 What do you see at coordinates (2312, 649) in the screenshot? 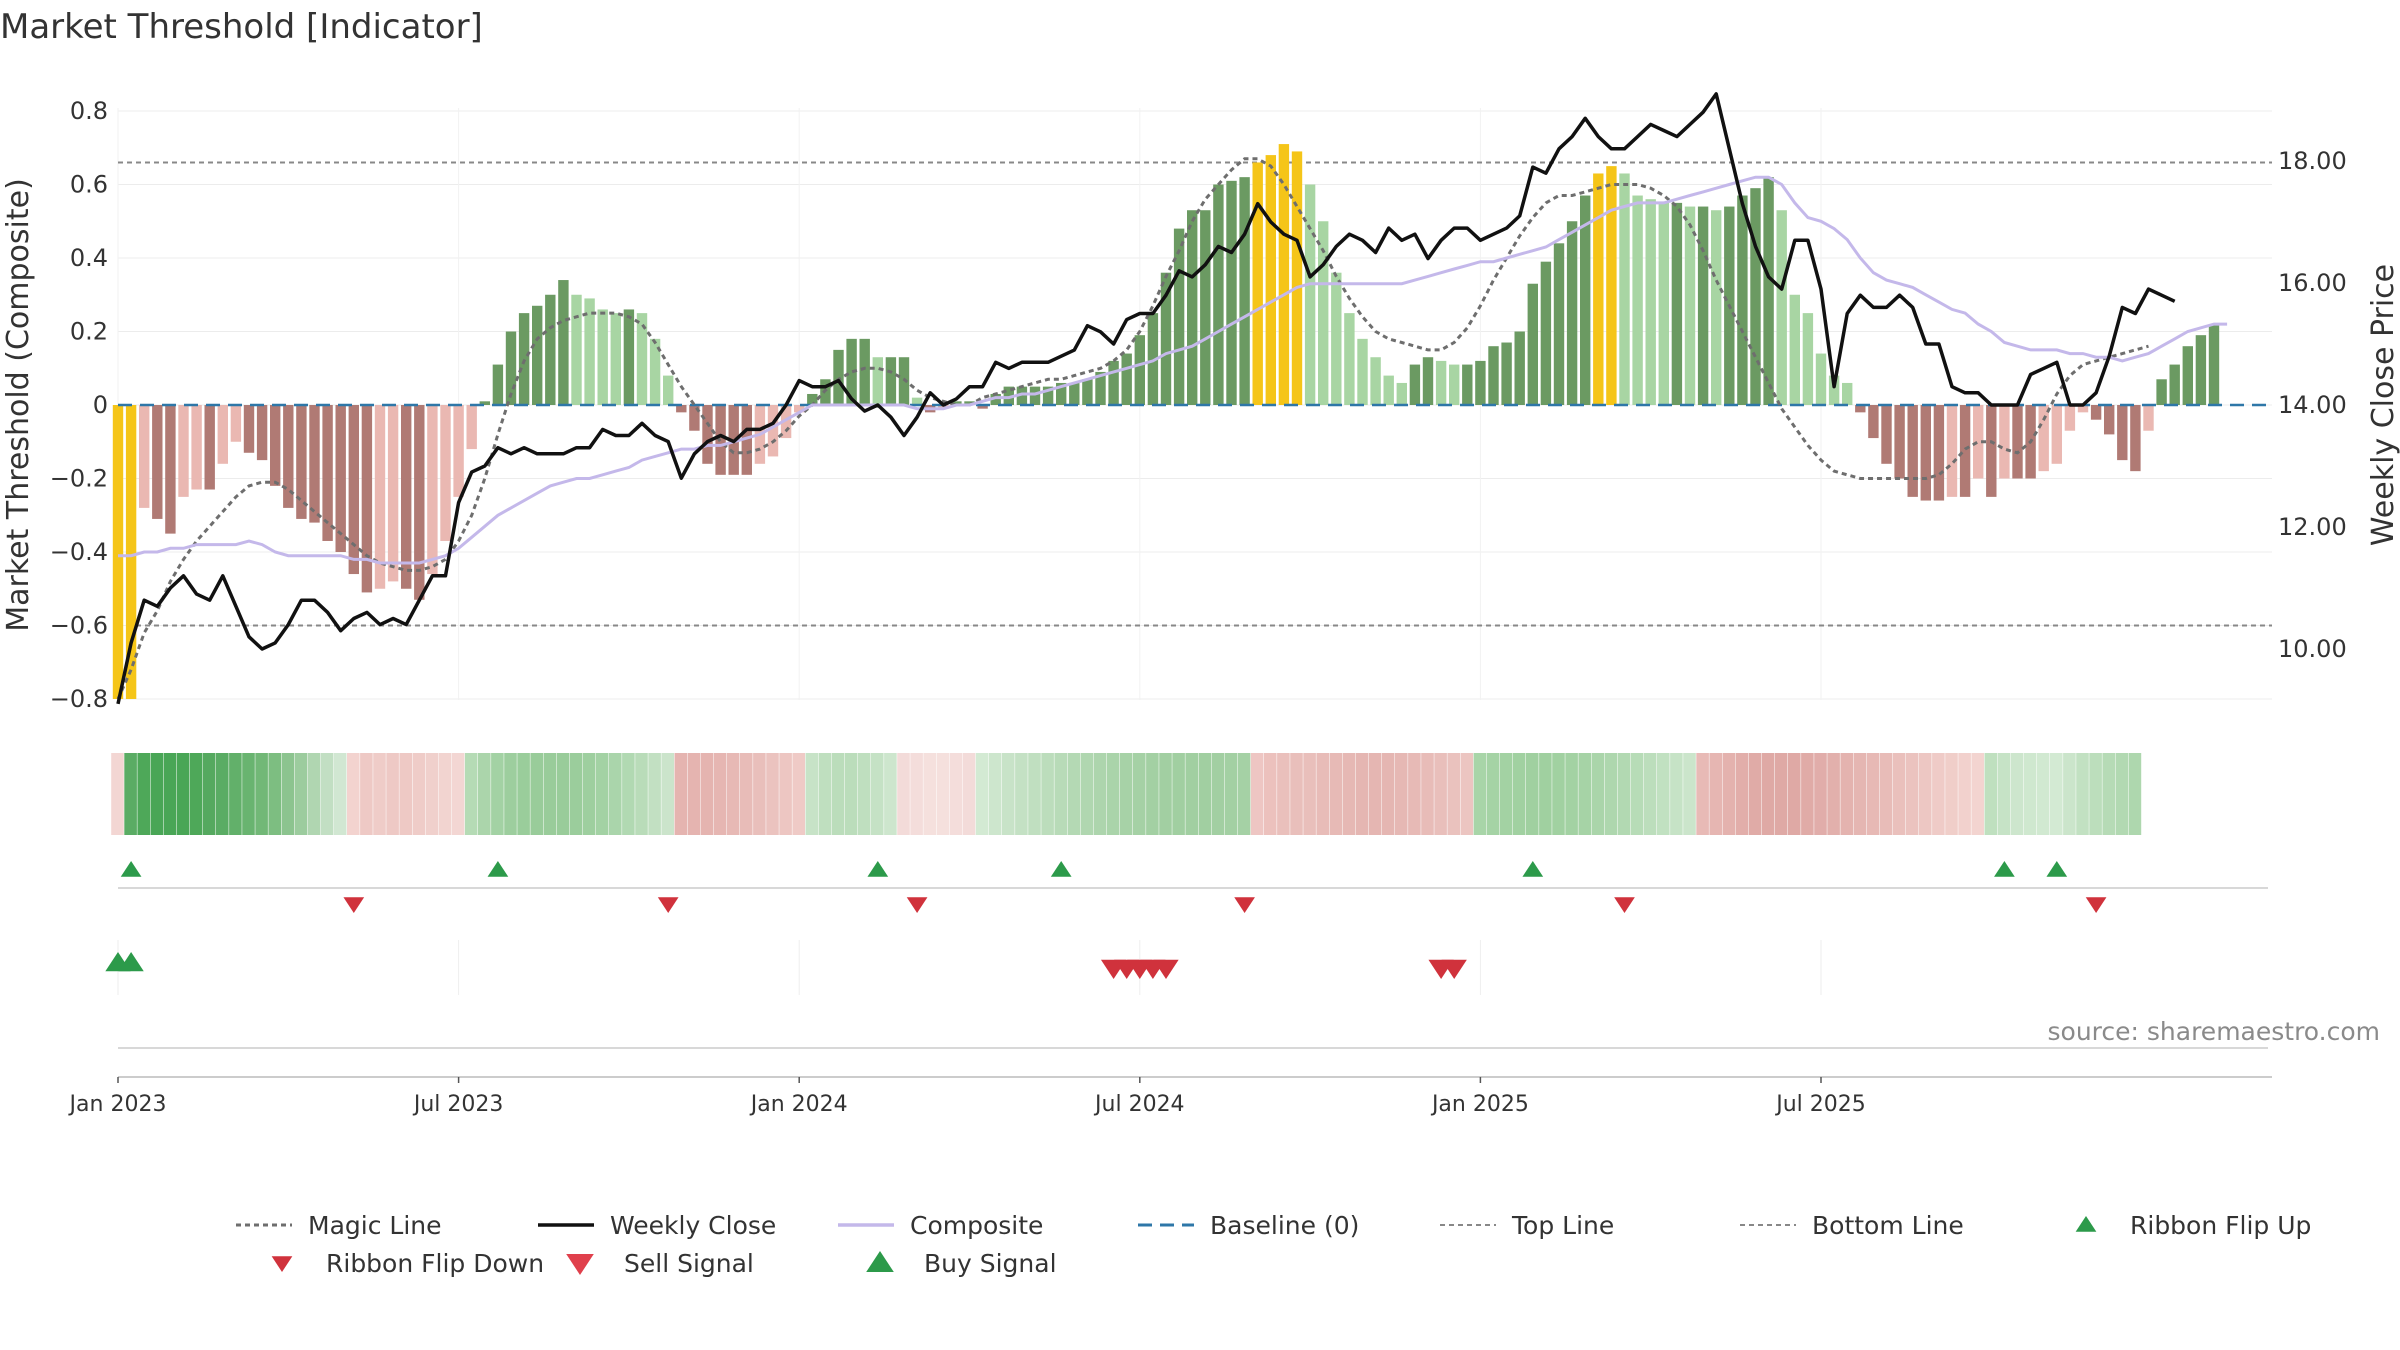
I see `y-tick-right: 10.00` at bounding box center [2312, 649].